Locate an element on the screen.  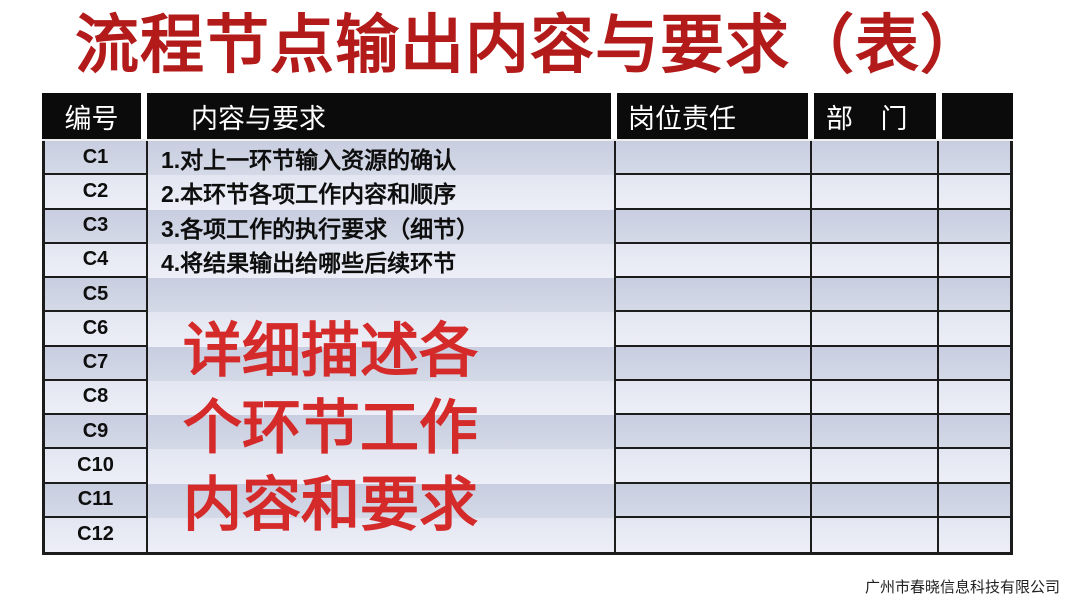
row-id-cell: C3 is located at coordinates (96, 226).